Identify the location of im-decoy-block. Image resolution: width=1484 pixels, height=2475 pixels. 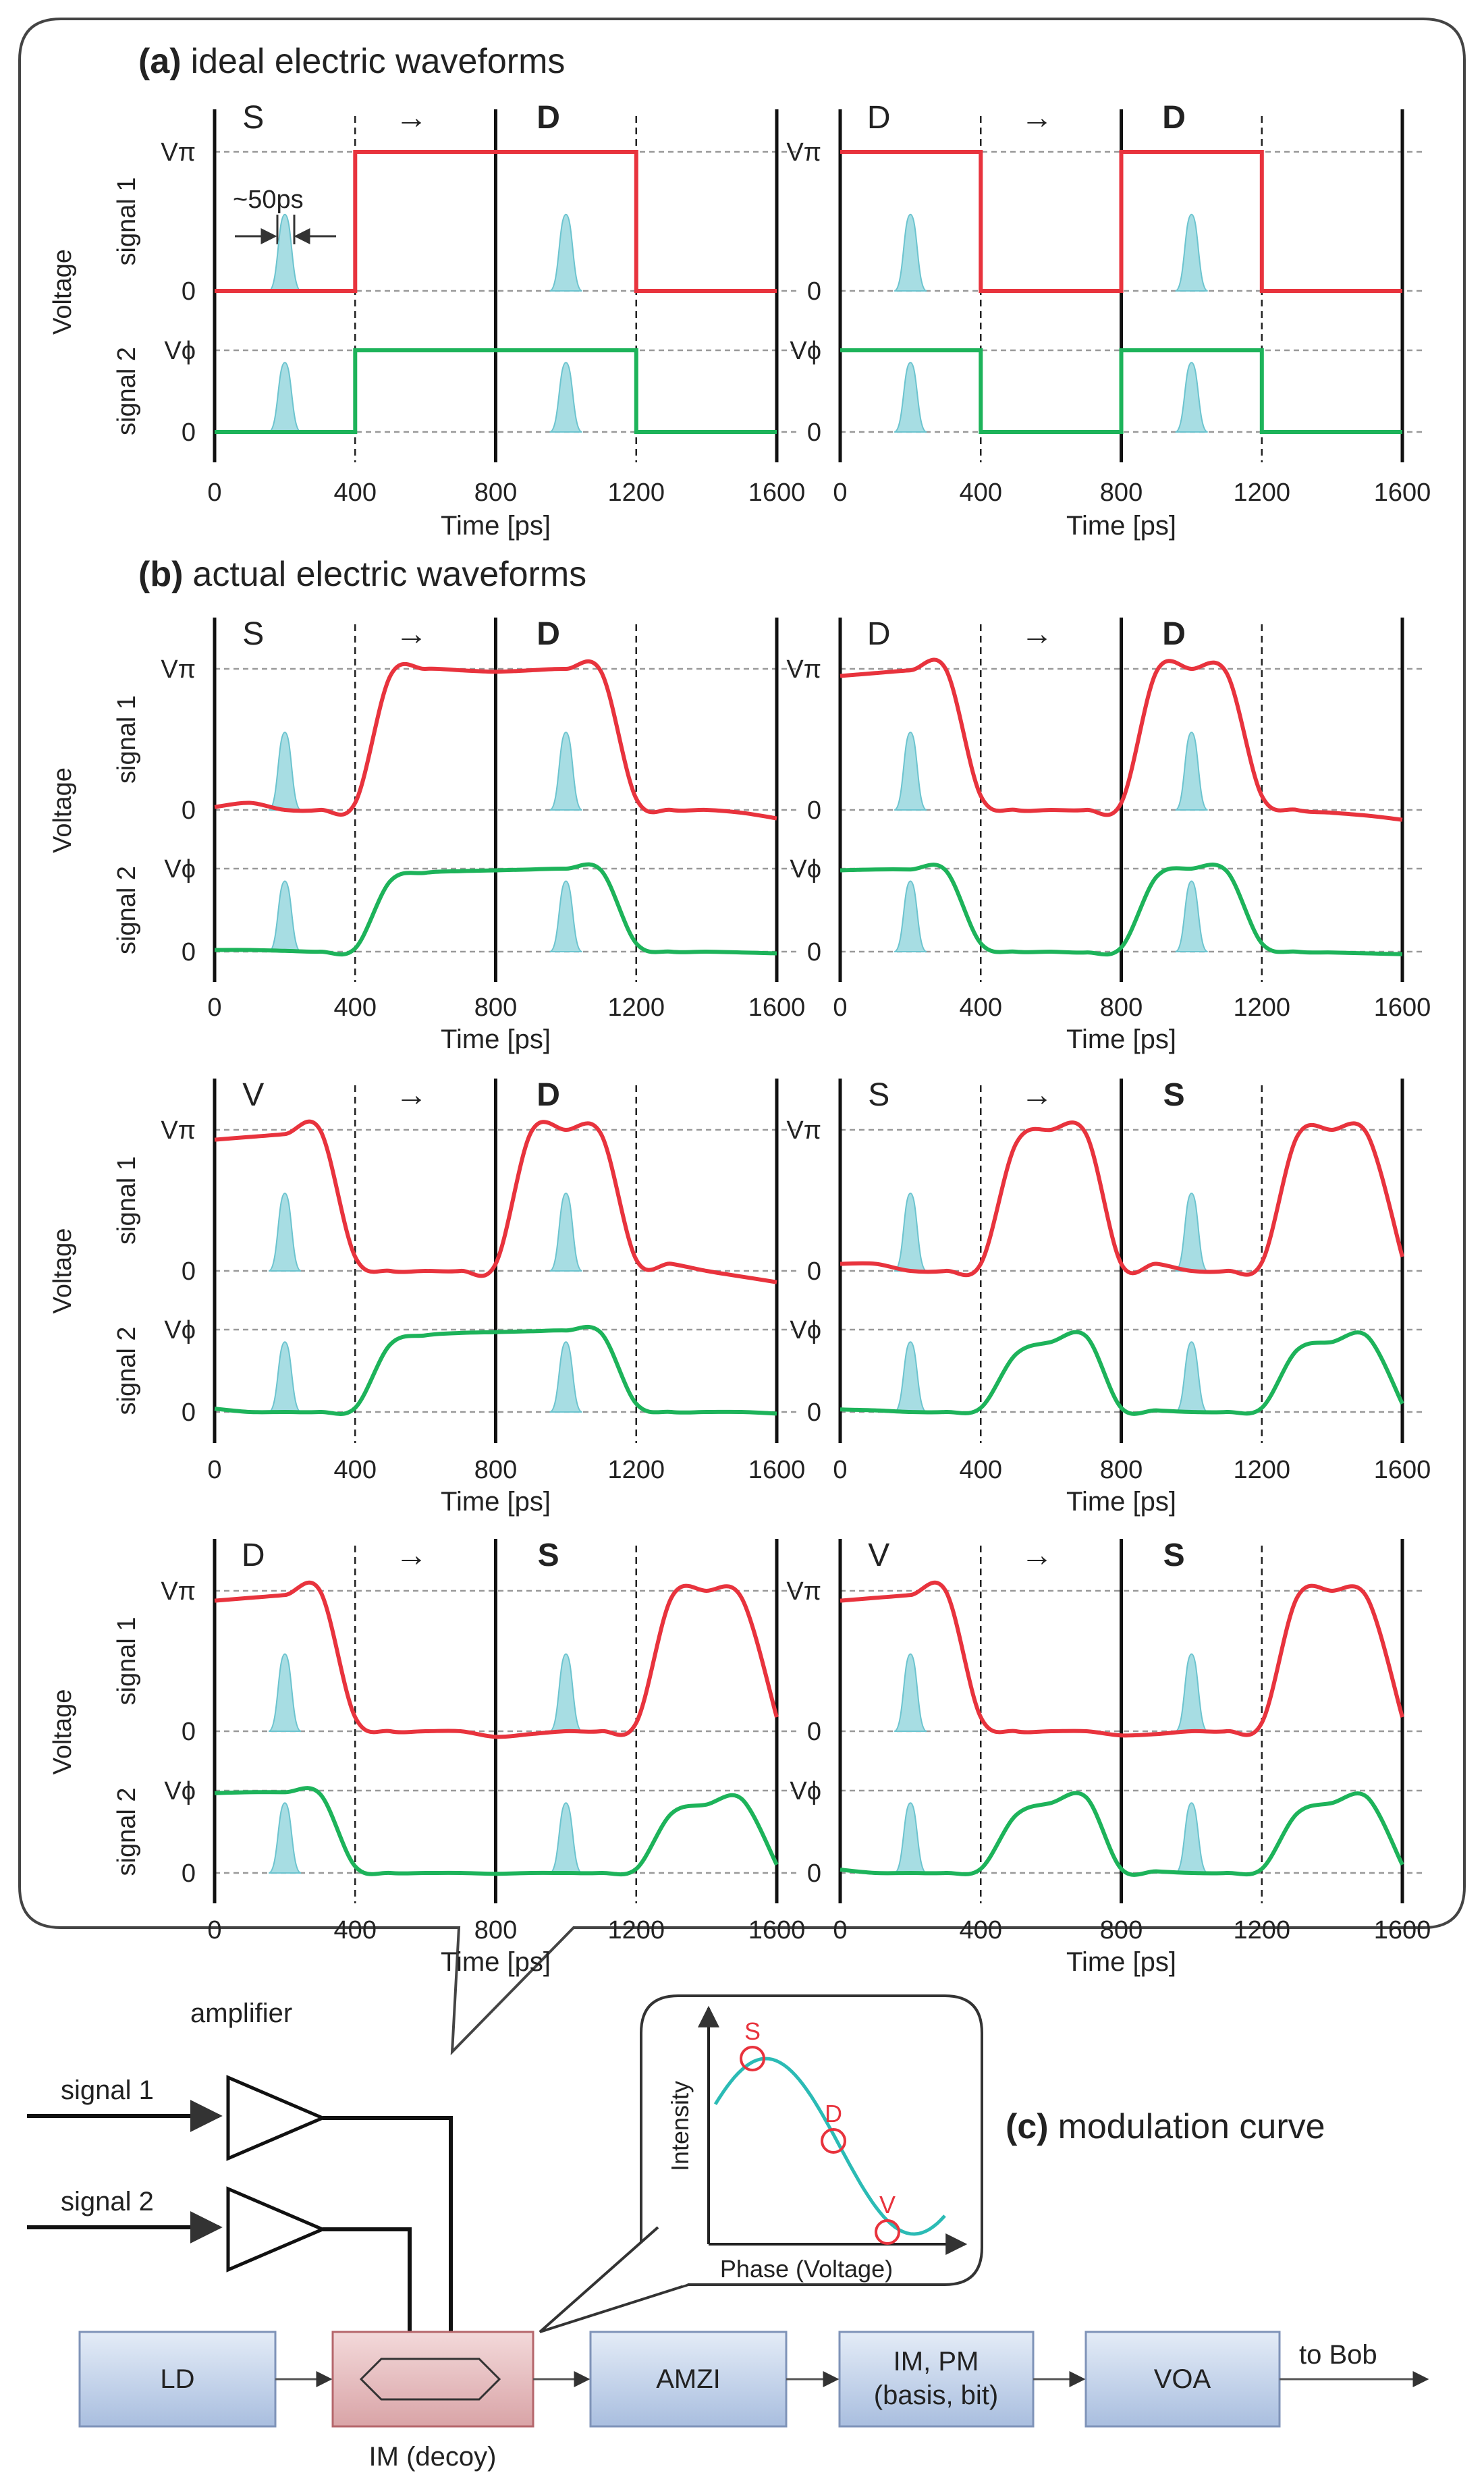
(432, 2379).